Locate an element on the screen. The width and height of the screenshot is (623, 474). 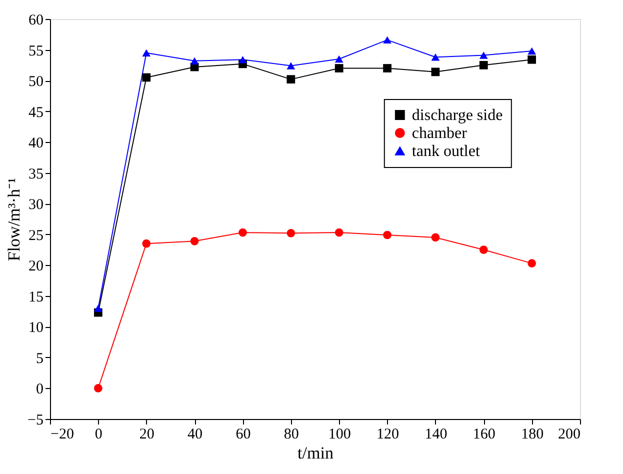
x-tick-label: 20 is located at coordinates (146, 434).